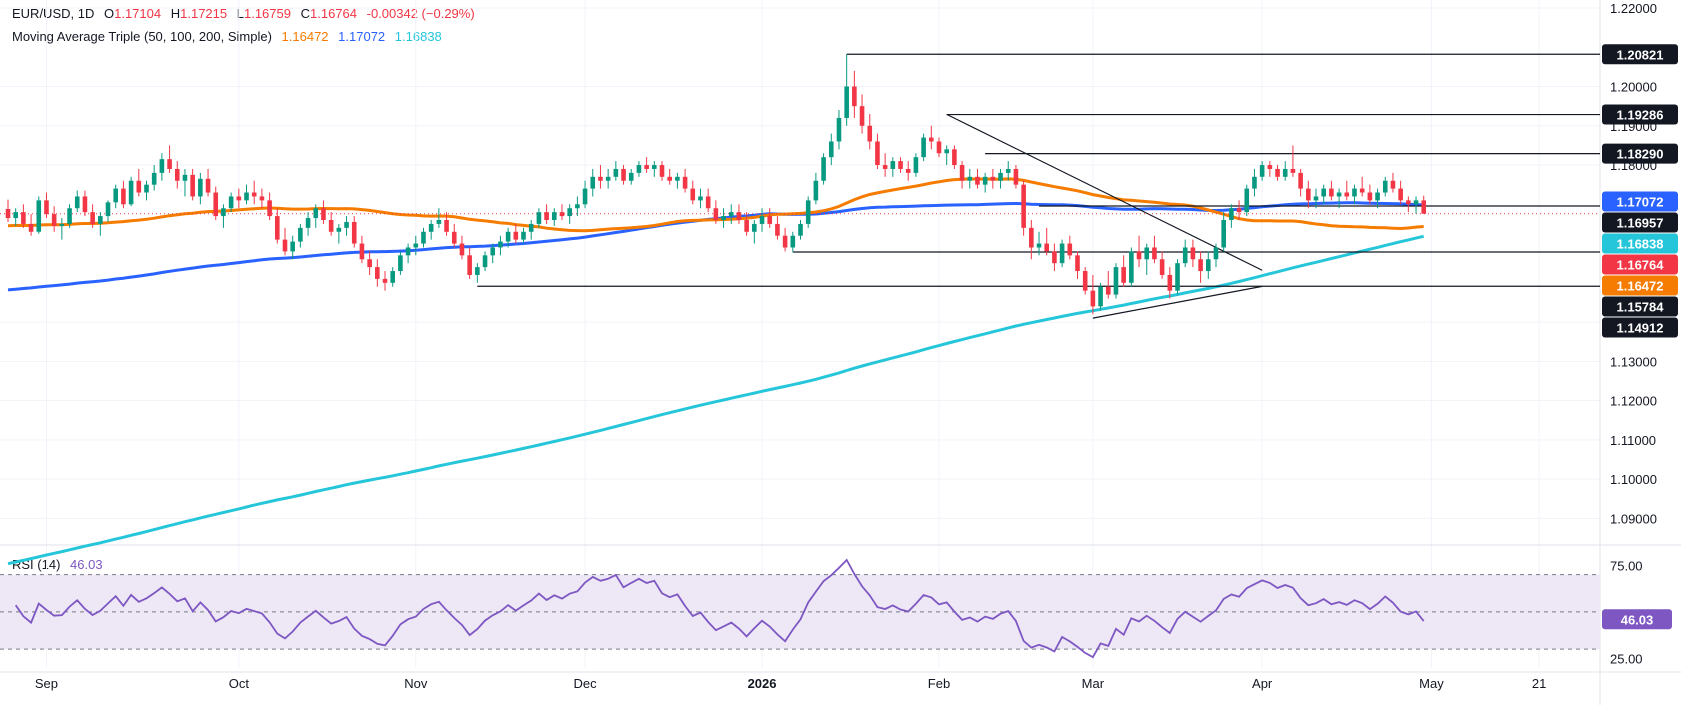  What do you see at coordinates (1640, 54) in the screenshot?
I see `price-label-text: 1.20821` at bounding box center [1640, 54].